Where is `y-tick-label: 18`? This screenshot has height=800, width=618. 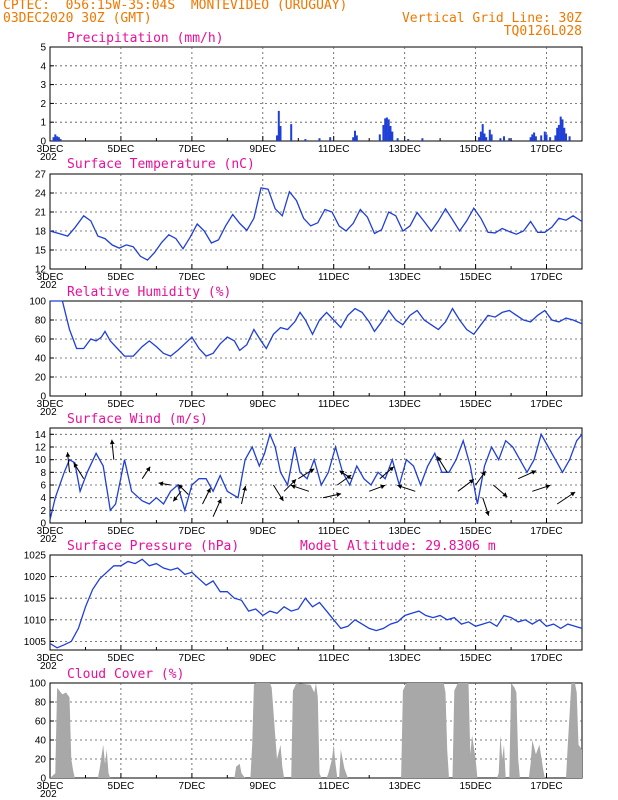
y-tick-label: 18 is located at coordinates (41, 232).